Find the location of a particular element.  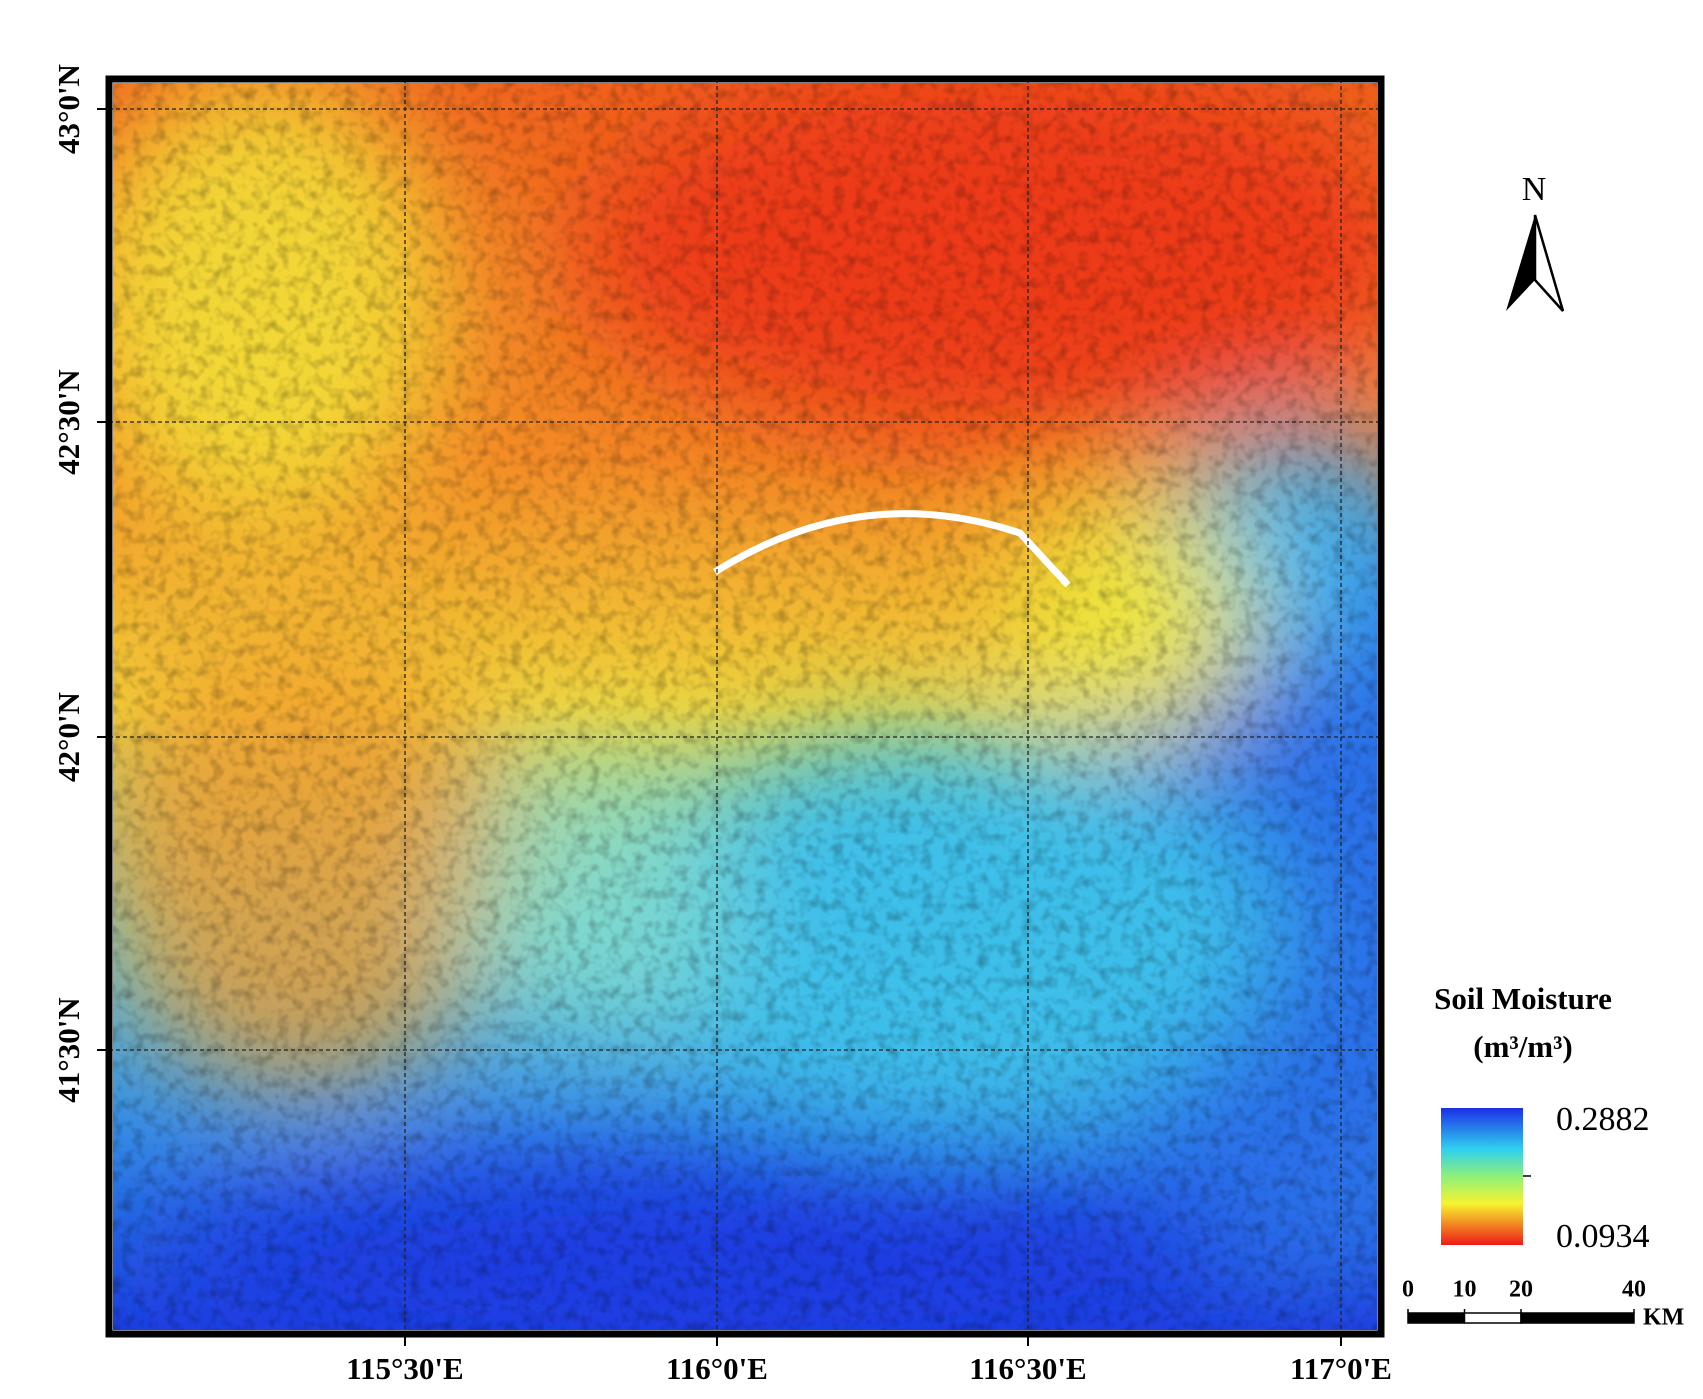

scale-tick-label: 20 is located at coordinates (1521, 1290).